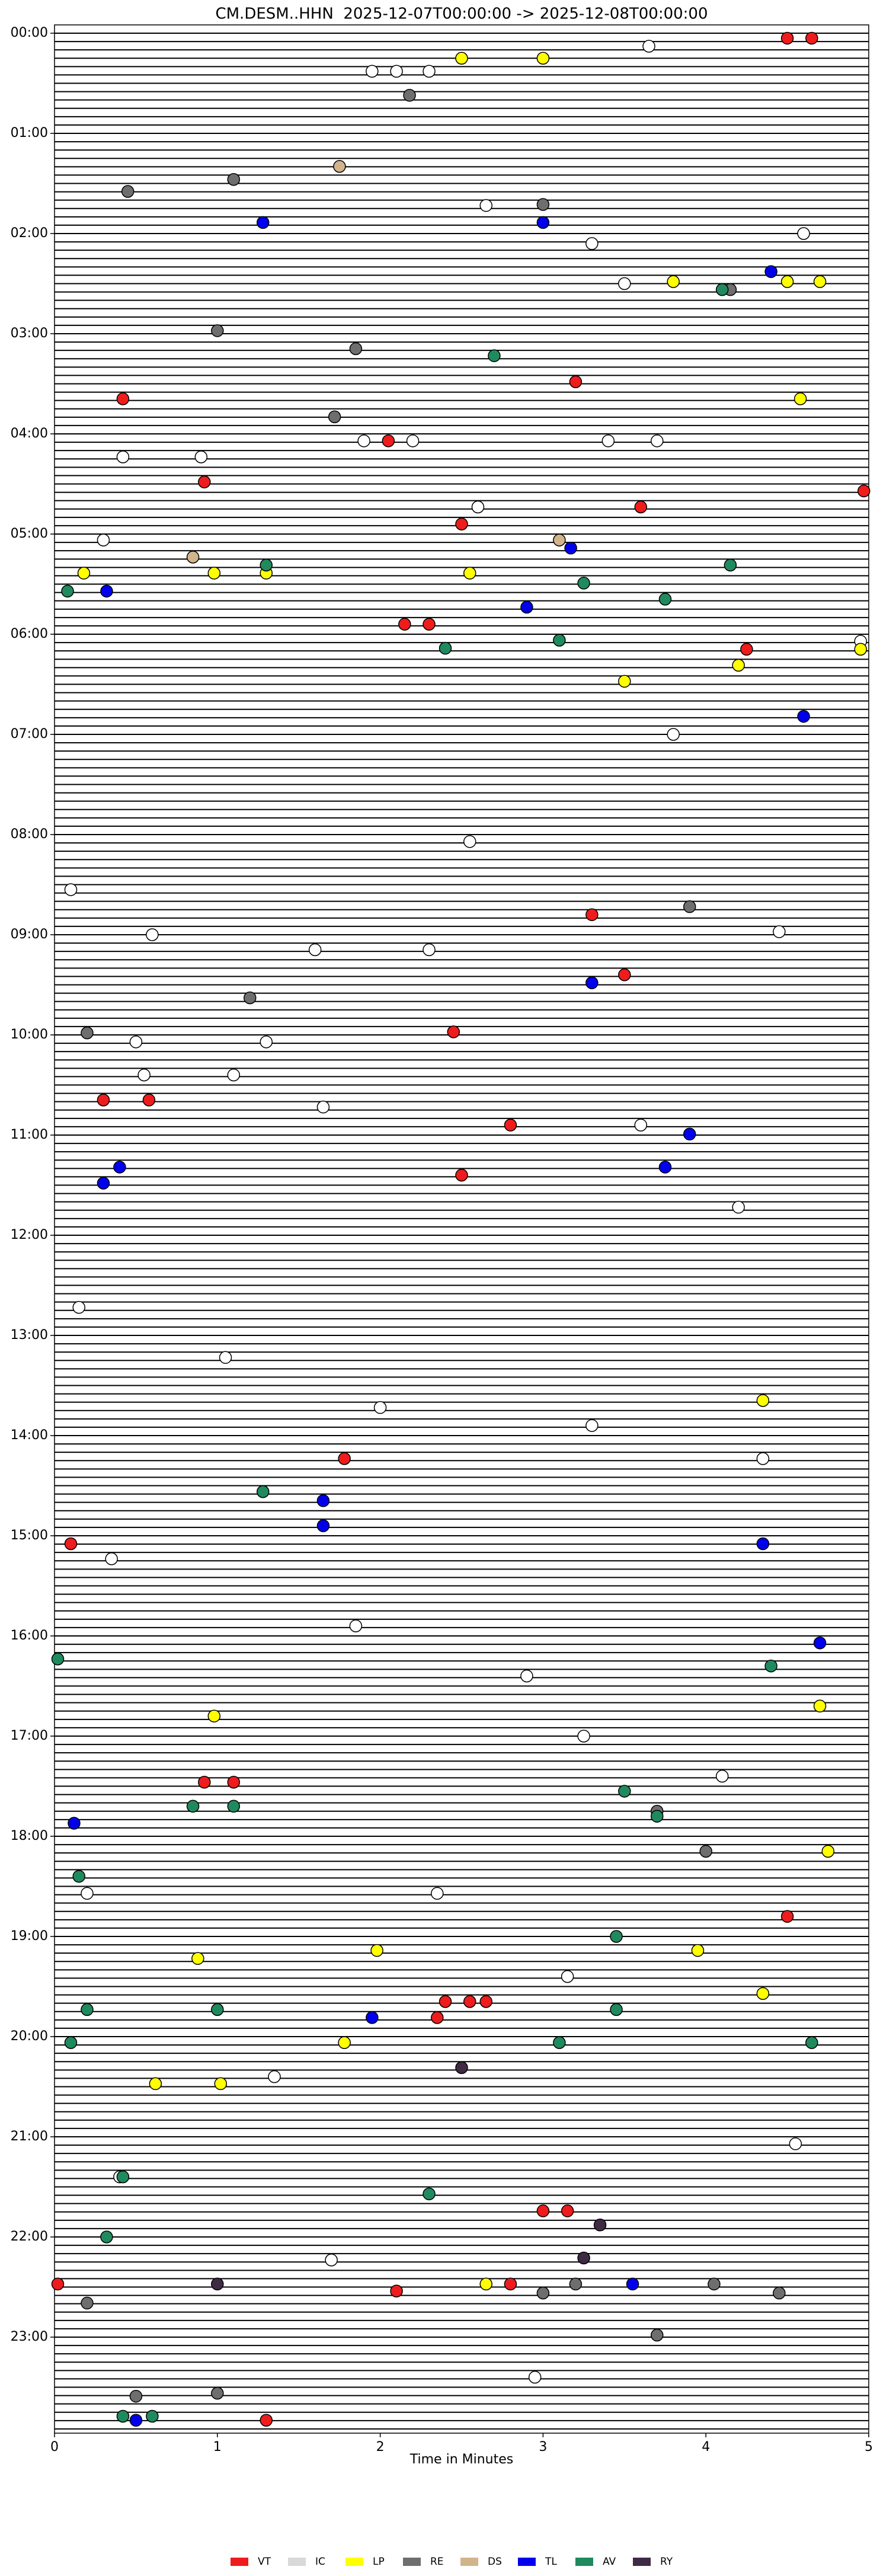 The width and height of the screenshot is (880, 2576). I want to click on x-tick-label: 0, so click(54, 2447).